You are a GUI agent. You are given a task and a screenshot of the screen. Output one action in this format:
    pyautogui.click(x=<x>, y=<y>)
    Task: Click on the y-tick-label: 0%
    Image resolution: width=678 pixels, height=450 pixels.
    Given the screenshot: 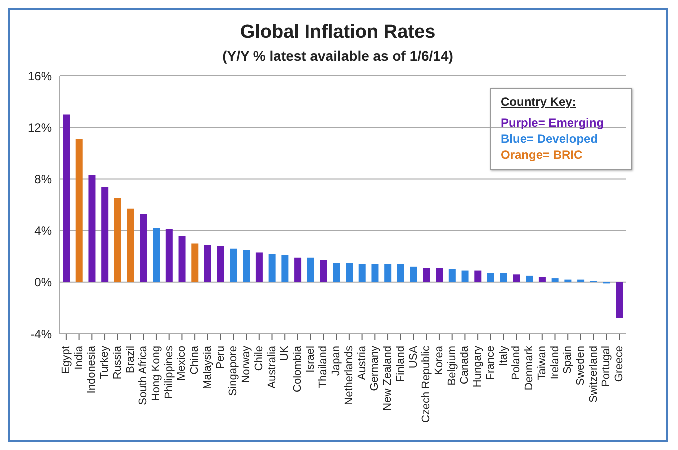 What is the action you would take?
    pyautogui.click(x=43, y=283)
    